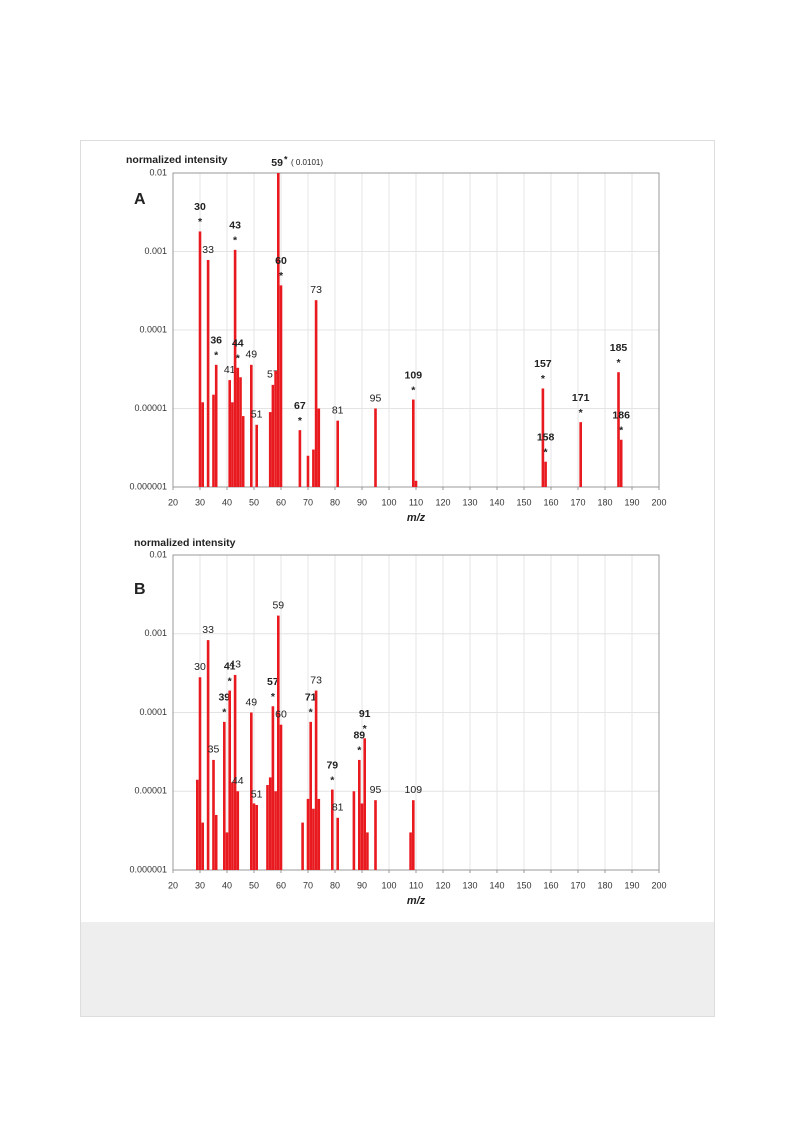 Image resolution: width=793 pixels, height=1128 pixels. Describe the element at coordinates (388, 885) in the screenshot. I see `x-tick-label: 100` at that location.